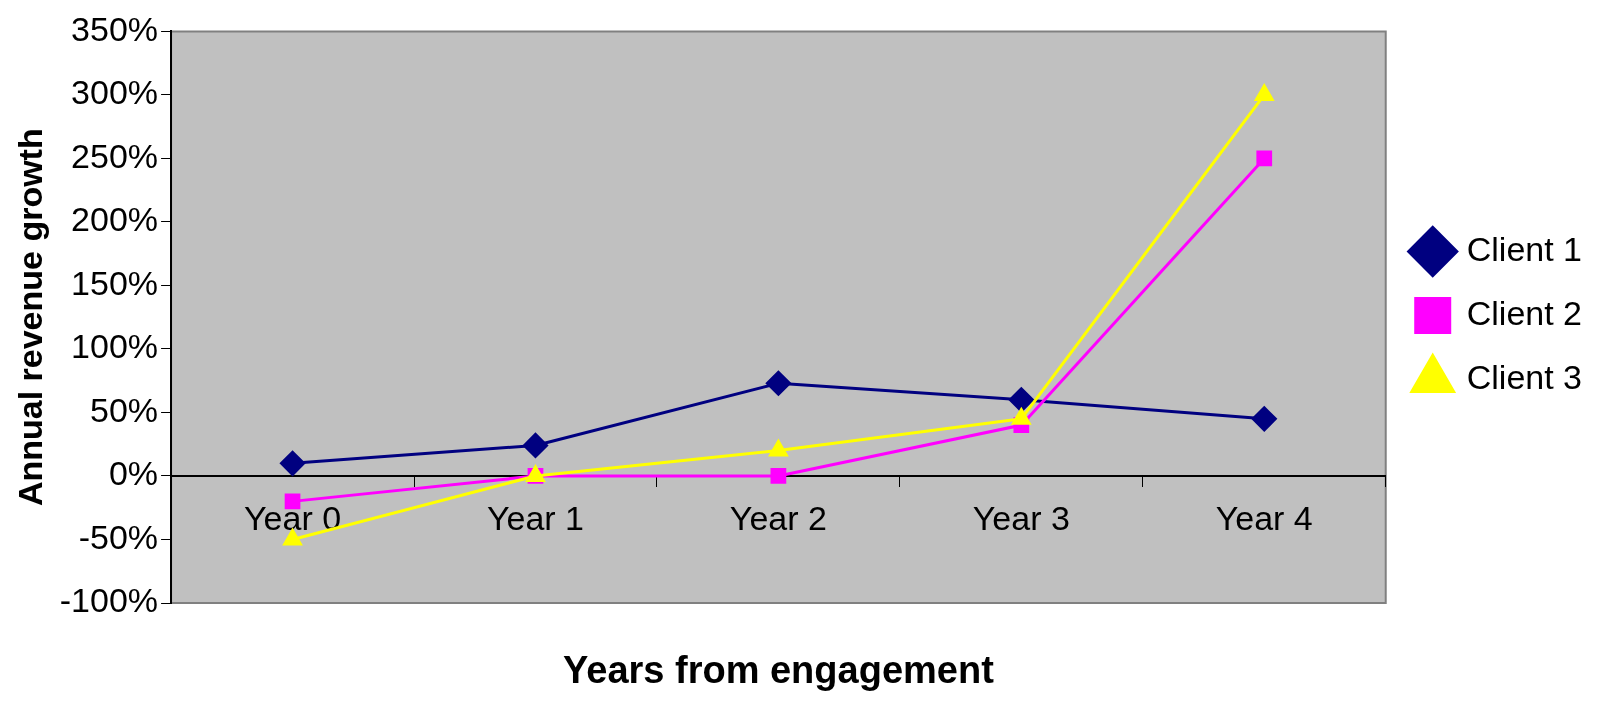 This screenshot has width=1610, height=723. Describe the element at coordinates (115, 346) in the screenshot. I see `y-tick-label: 100%` at that location.